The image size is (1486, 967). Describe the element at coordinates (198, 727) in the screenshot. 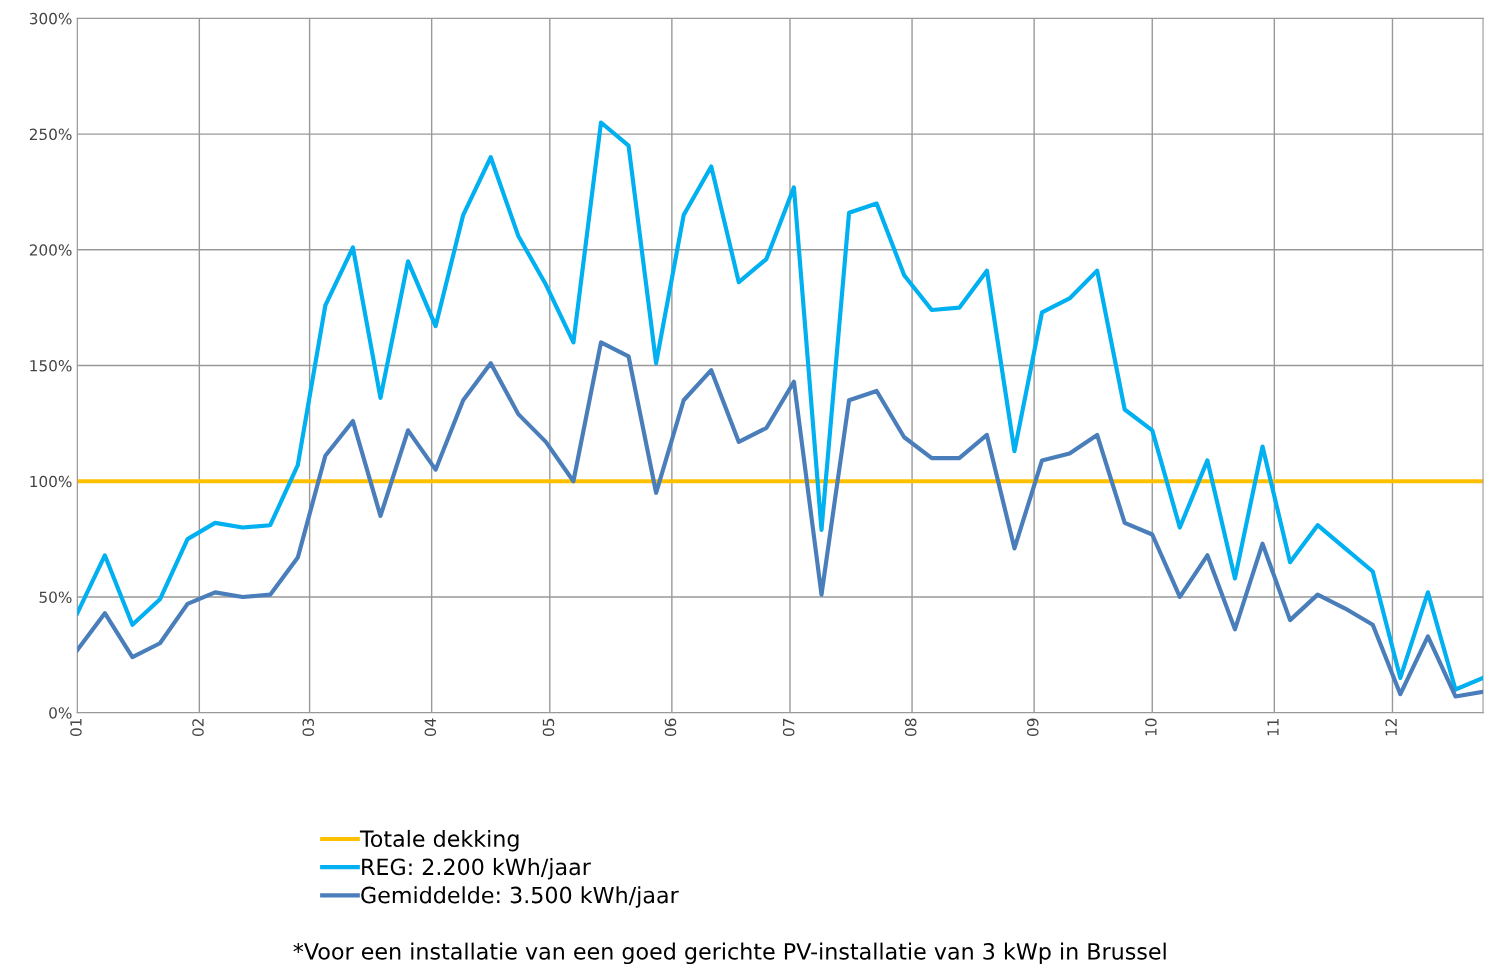

I see `x-tick-label: 02` at that location.